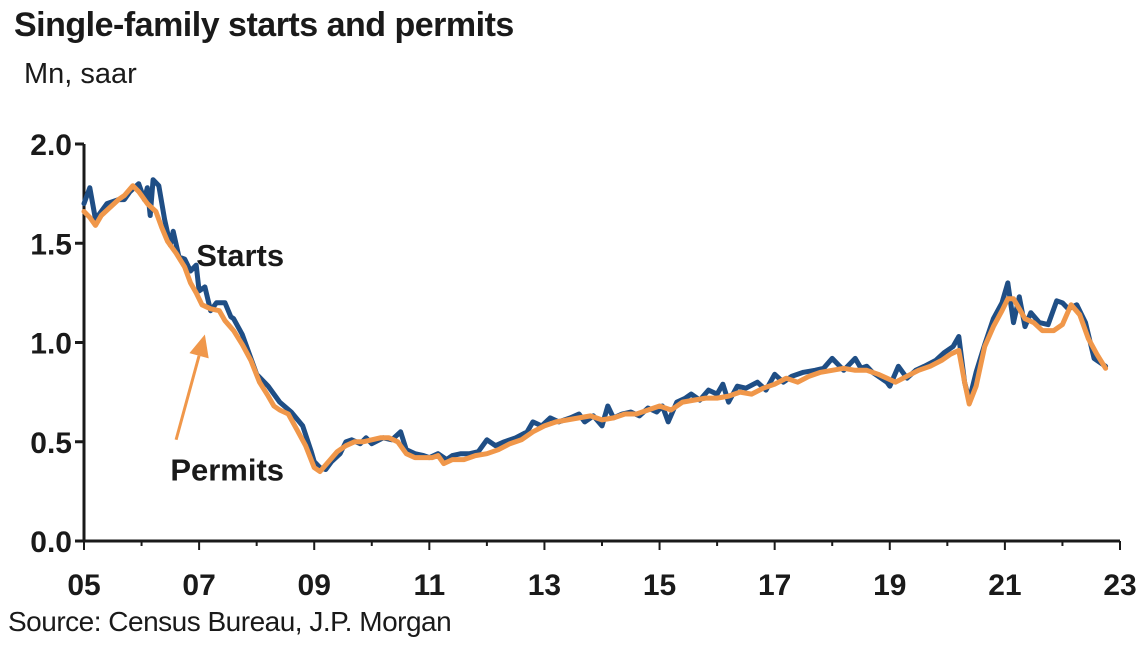  Describe the element at coordinates (80, 74) in the screenshot. I see `unit-label: Mn, saar` at that location.